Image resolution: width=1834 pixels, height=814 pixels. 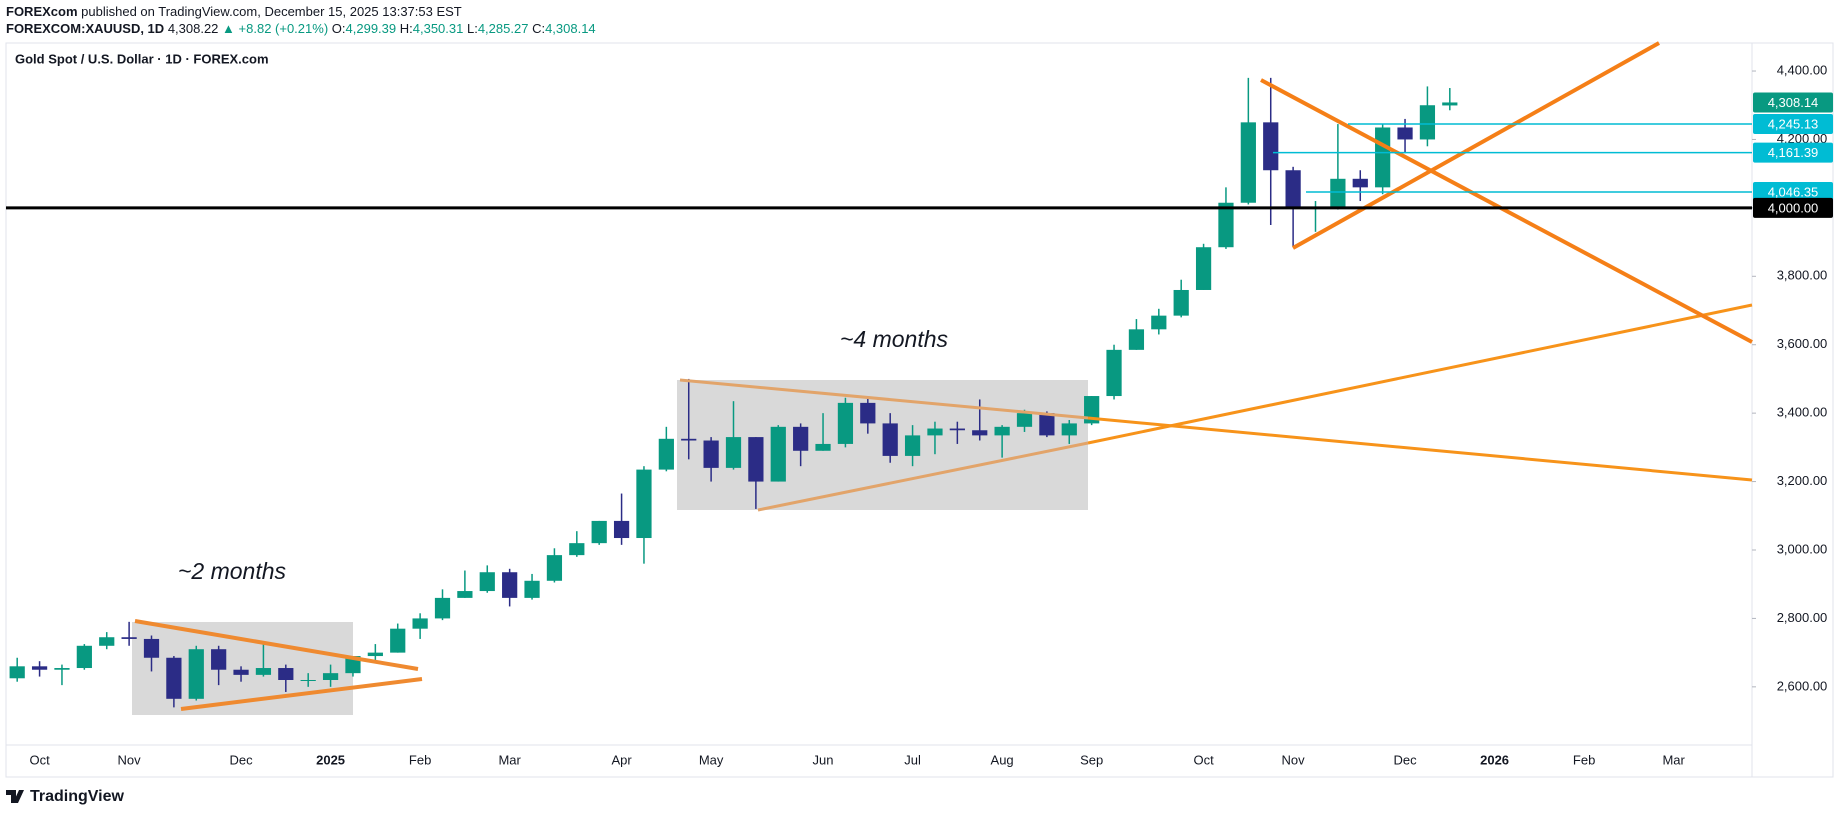 What do you see at coordinates (894, 339) in the screenshot?
I see `annotation: ~4 months` at bounding box center [894, 339].